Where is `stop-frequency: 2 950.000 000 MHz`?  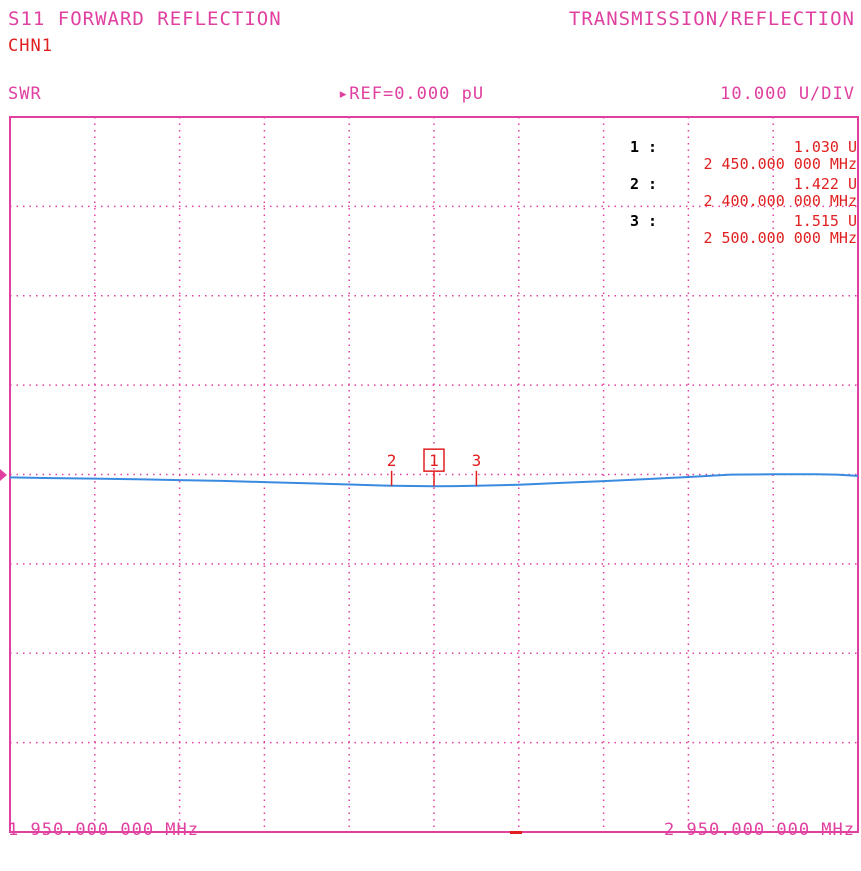 stop-frequency: 2 950.000 000 MHz is located at coordinates (759, 830).